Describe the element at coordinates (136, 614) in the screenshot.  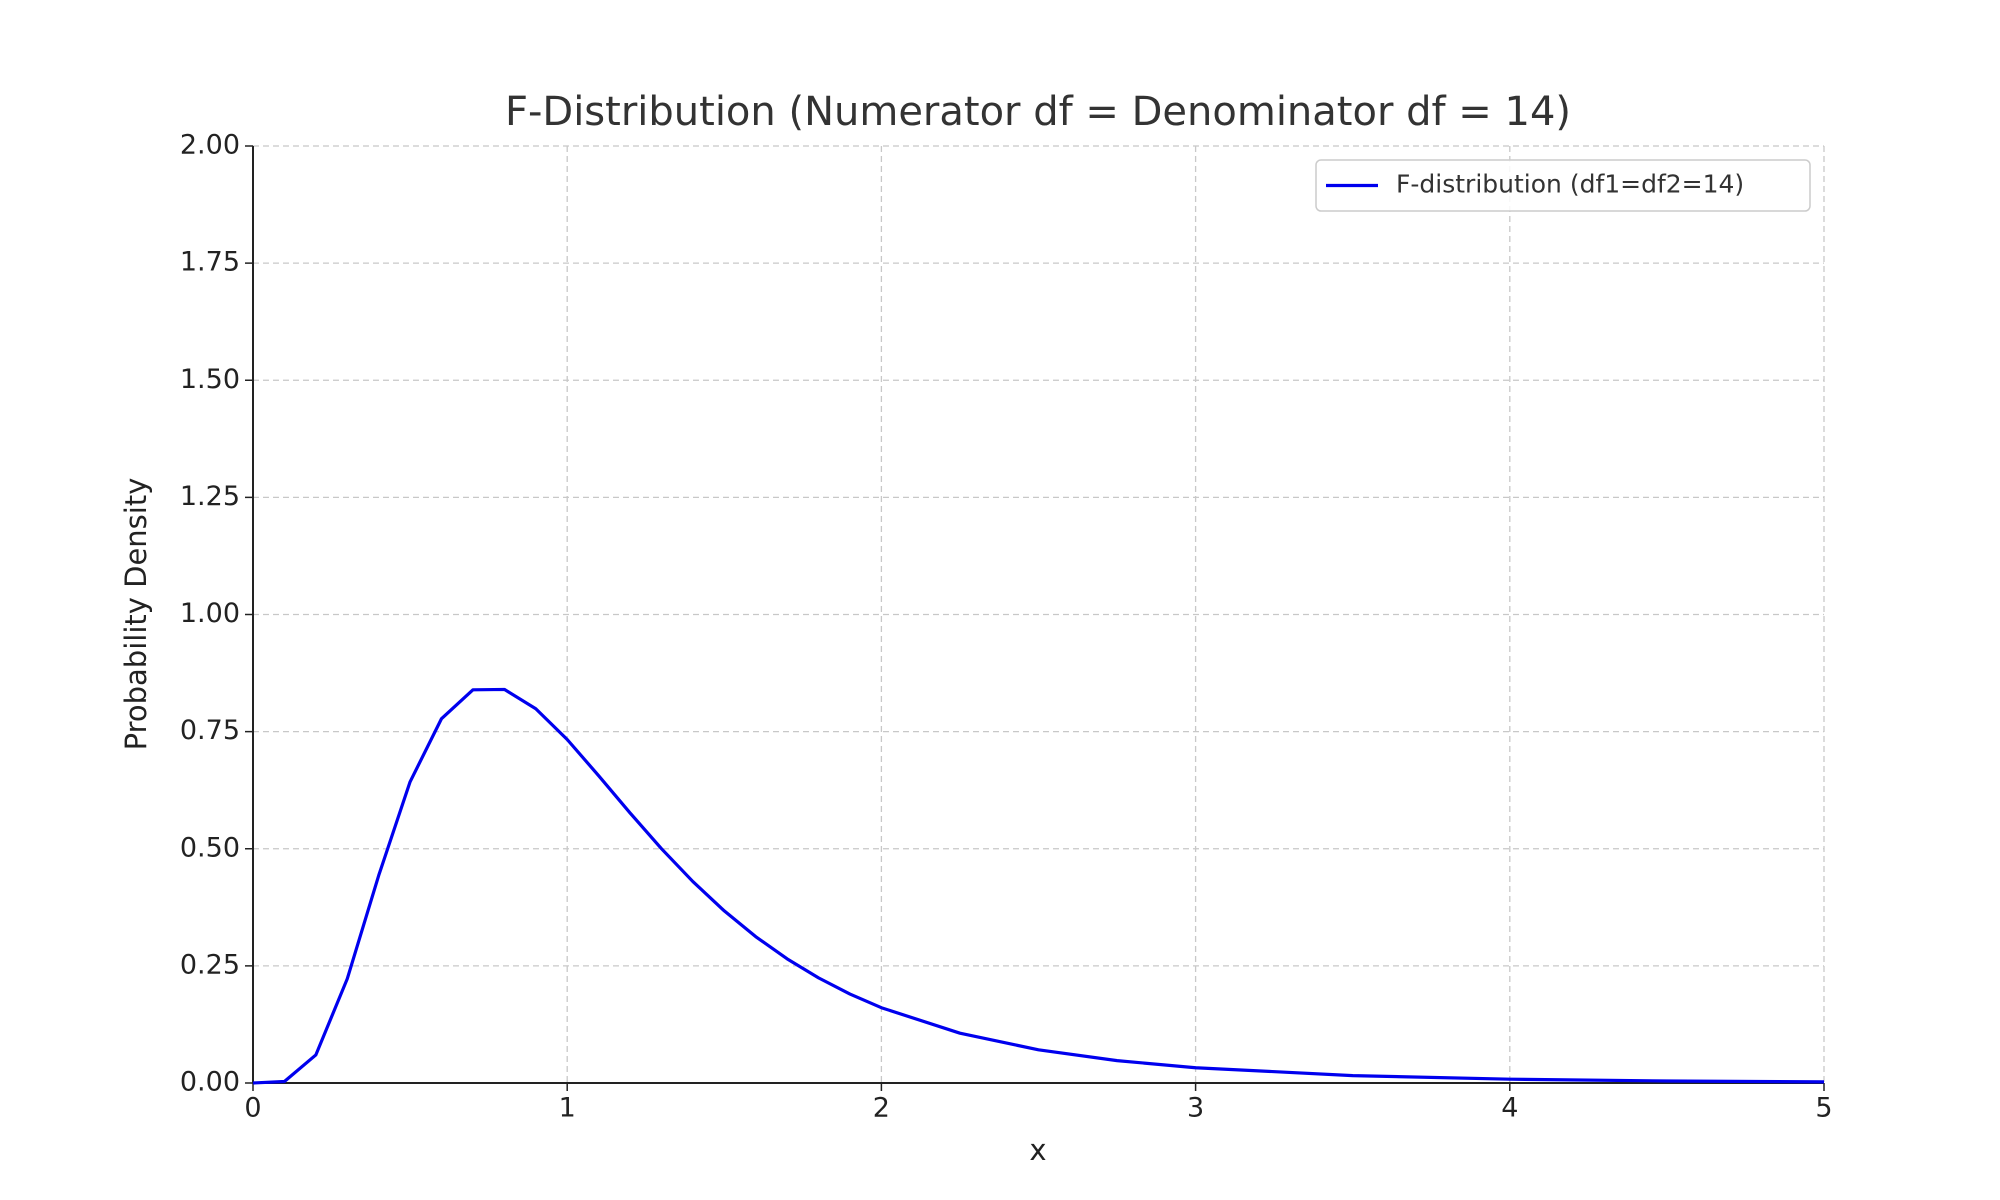
I see `y-axis-label: Probability Density` at that location.